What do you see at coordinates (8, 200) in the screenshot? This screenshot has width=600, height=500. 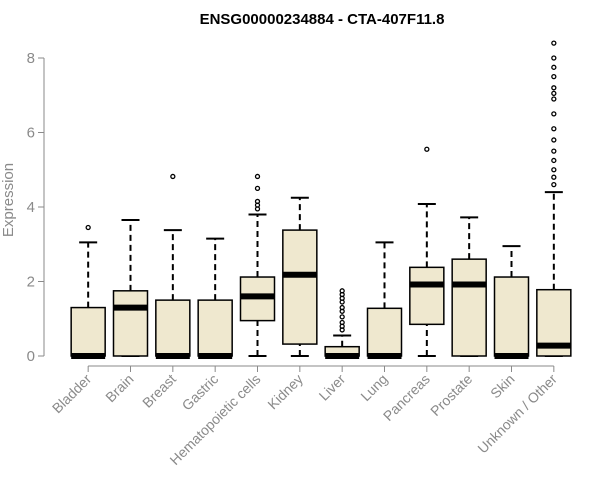 I see `y-axis-label: Expression` at bounding box center [8, 200].